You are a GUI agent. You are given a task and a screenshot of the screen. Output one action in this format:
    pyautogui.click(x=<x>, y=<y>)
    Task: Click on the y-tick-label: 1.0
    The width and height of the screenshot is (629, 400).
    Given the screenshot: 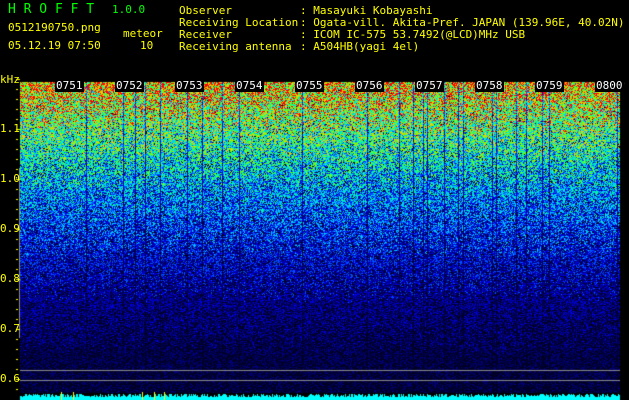 What is the action you would take?
    pyautogui.click(x=10, y=178)
    